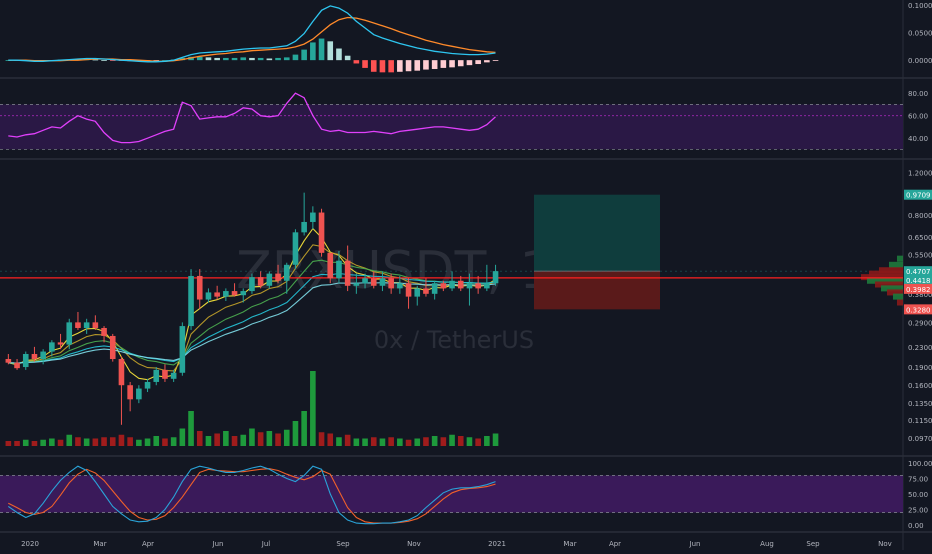  I want to click on price-label-text: 0.4707, so click(918, 272).